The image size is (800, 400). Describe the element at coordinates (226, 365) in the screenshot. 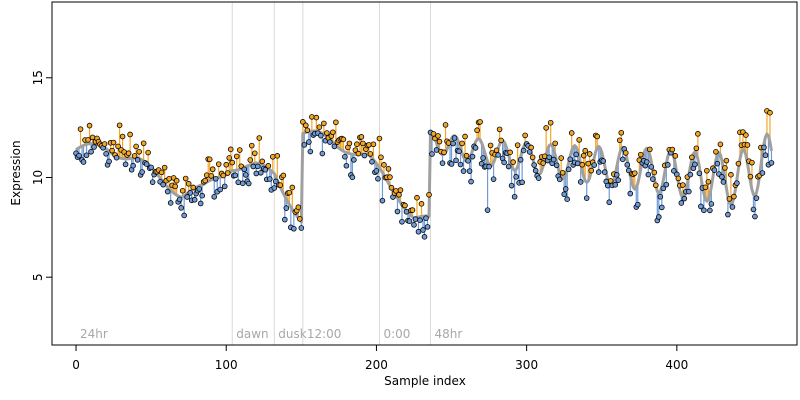

I see `x-tick-label: 100` at that location.